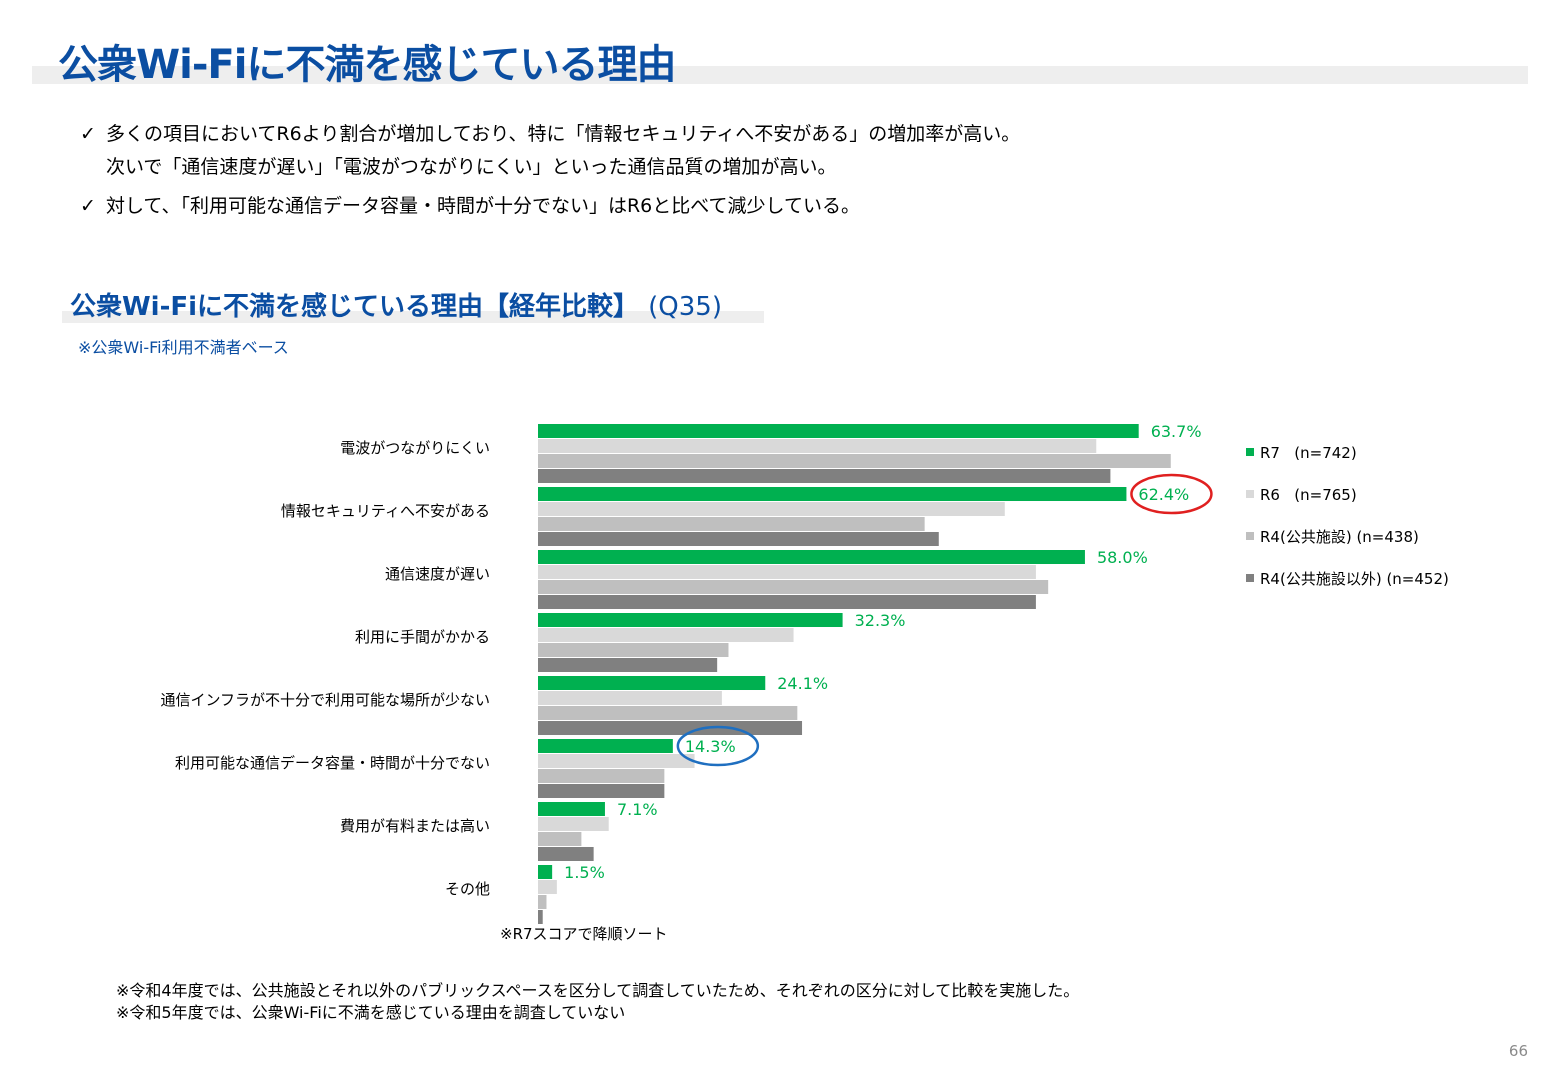 The image size is (1560, 1080). What do you see at coordinates (1387, 537) in the screenshot?
I see `legend-n: (n=438)` at bounding box center [1387, 537].